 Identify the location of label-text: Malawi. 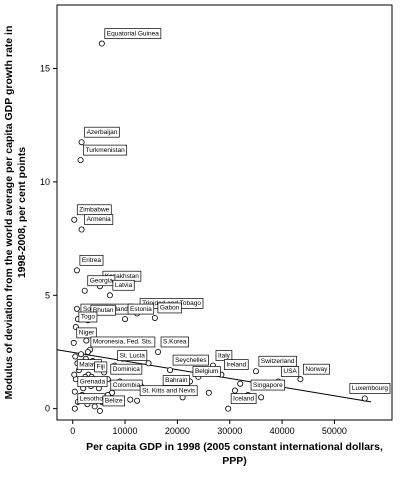
(89, 364).